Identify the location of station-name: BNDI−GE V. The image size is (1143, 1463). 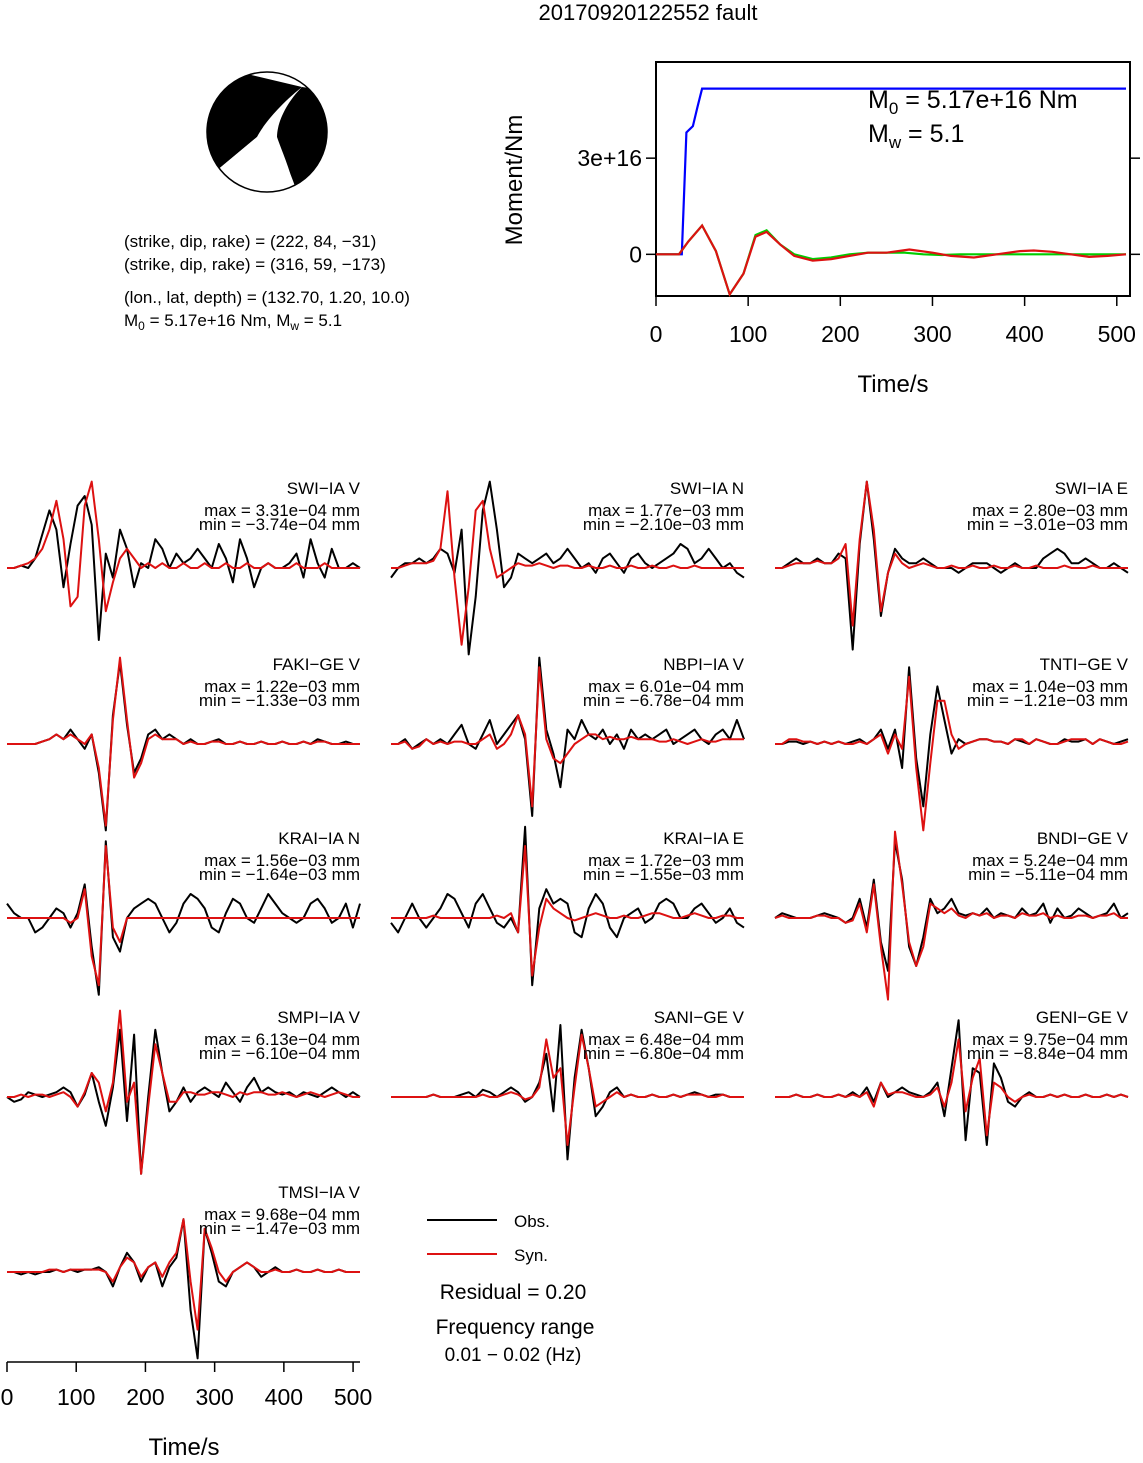
(1083, 838).